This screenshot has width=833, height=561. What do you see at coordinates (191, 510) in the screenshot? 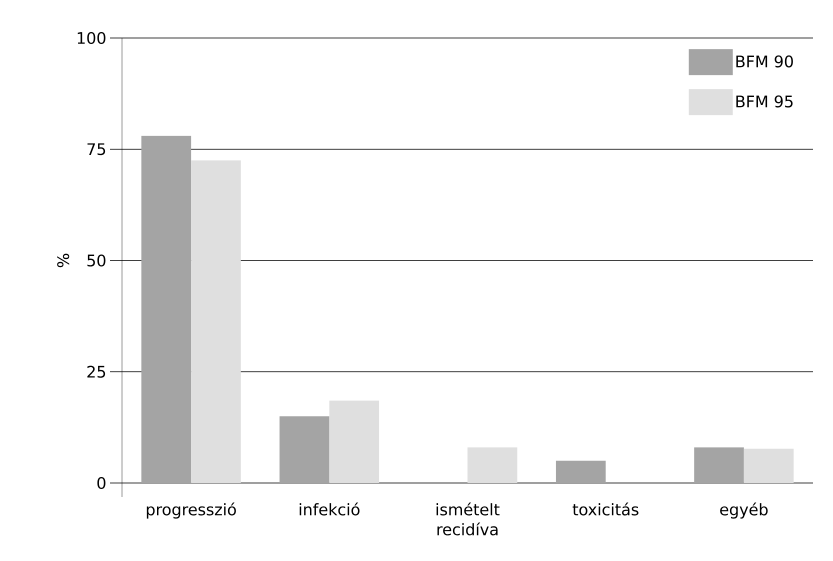
I see `x-tick-label: progresszió` at bounding box center [191, 510].